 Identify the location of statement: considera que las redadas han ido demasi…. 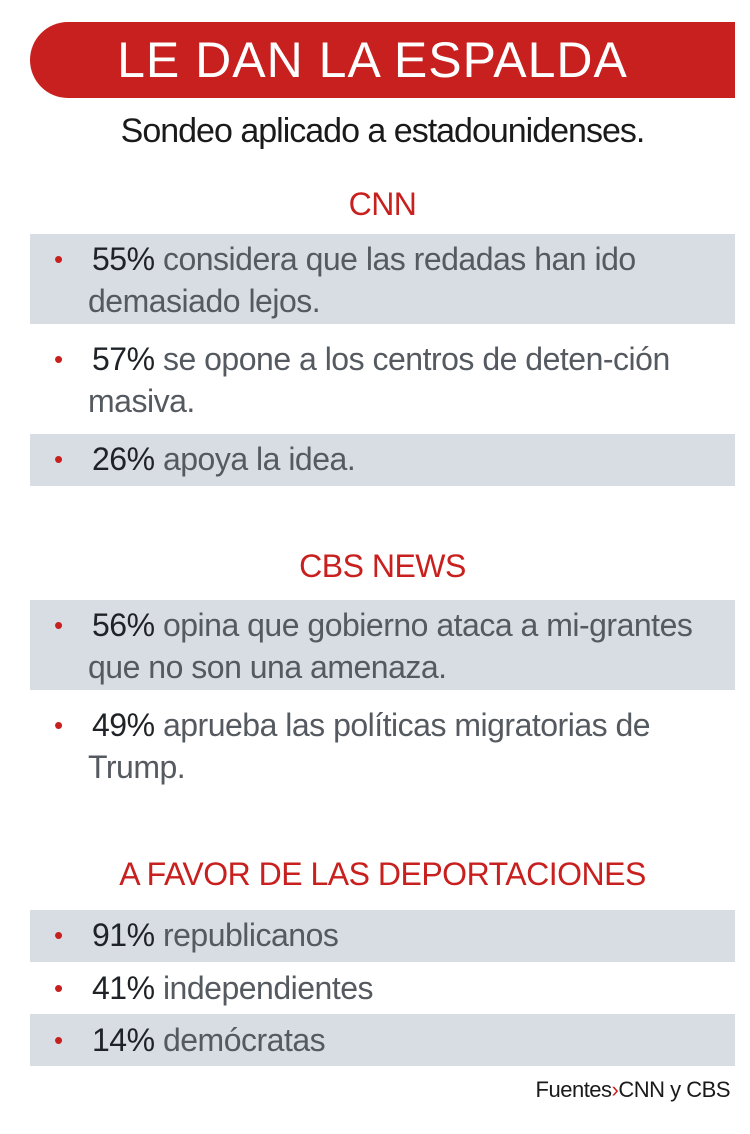
(362, 280).